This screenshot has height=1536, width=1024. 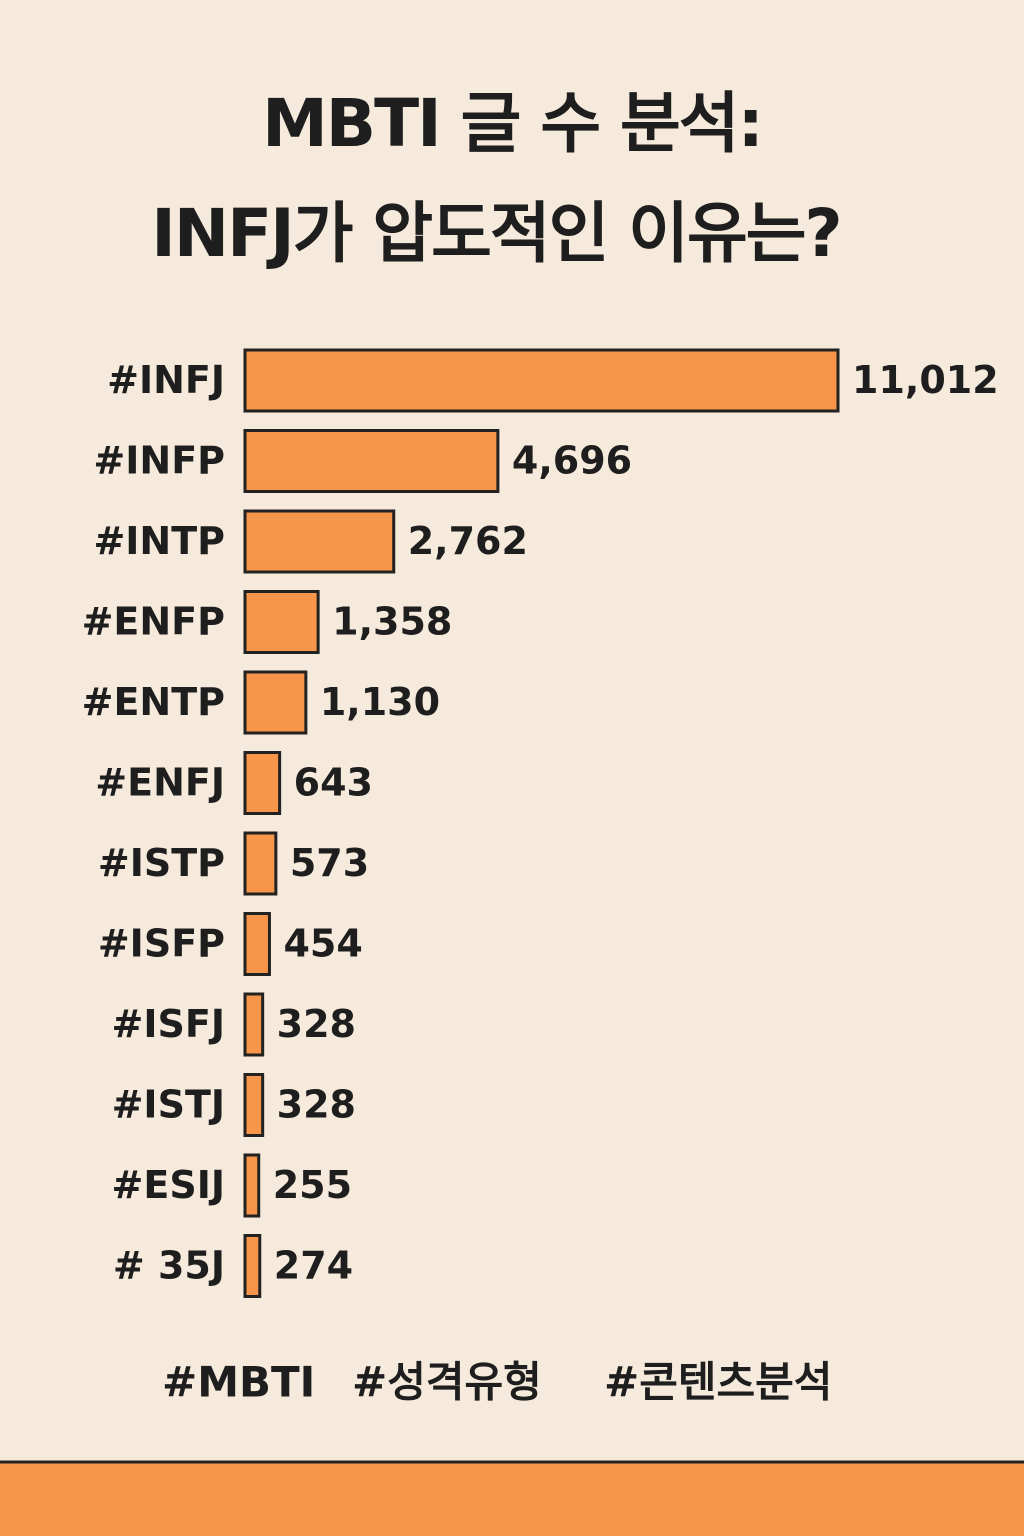 What do you see at coordinates (572, 461) in the screenshot?
I see `value-label: 4,696` at bounding box center [572, 461].